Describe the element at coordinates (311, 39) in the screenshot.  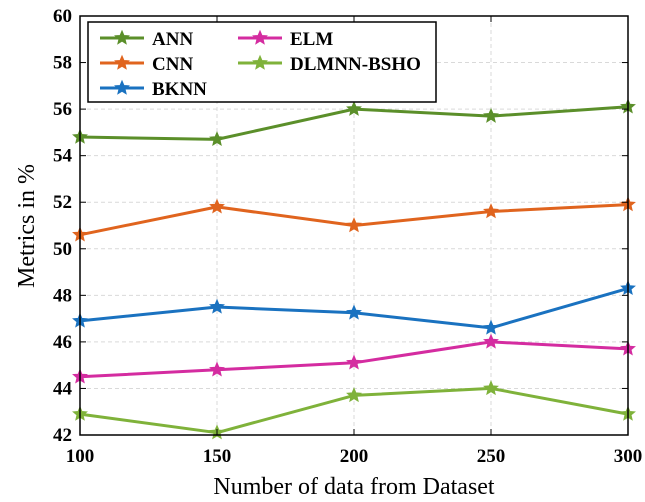
I see `legend-label: ELM` at that location.